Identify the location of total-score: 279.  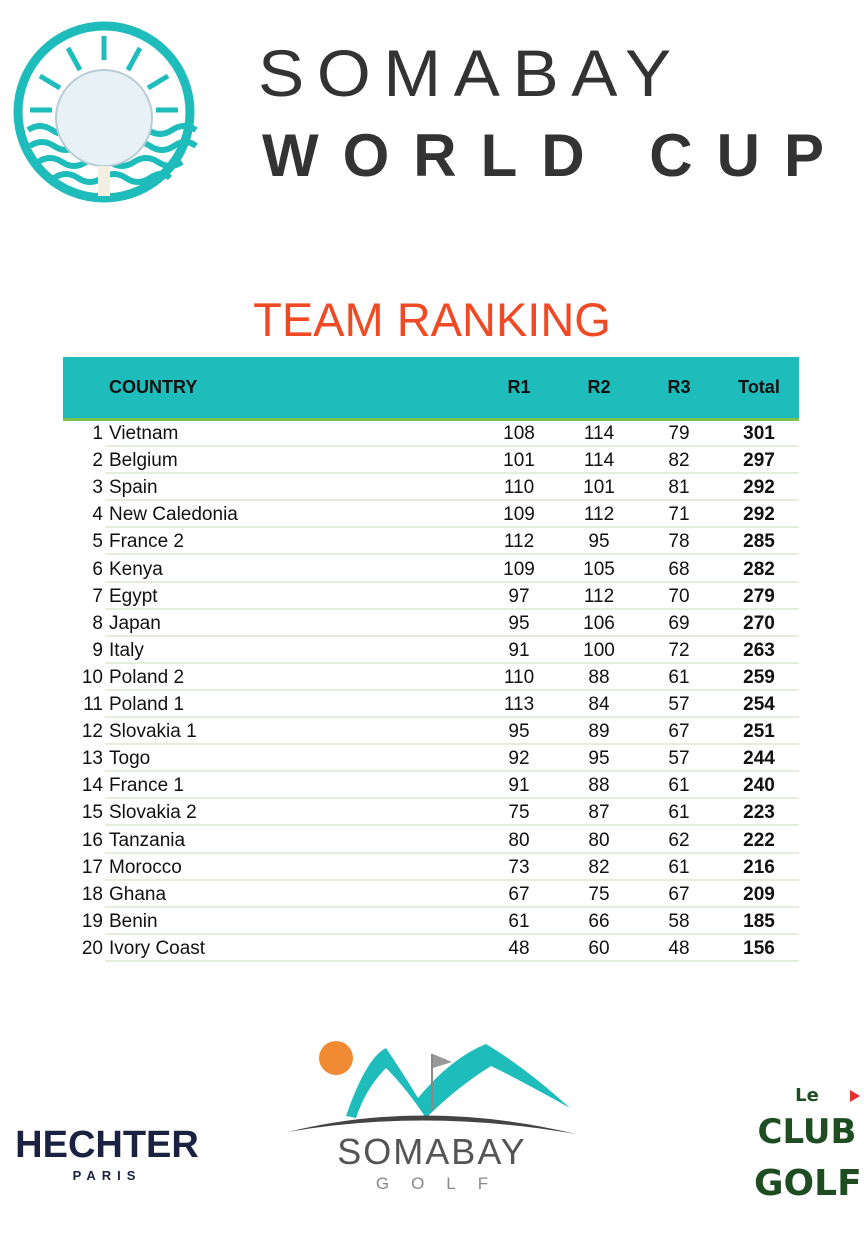
(759, 596).